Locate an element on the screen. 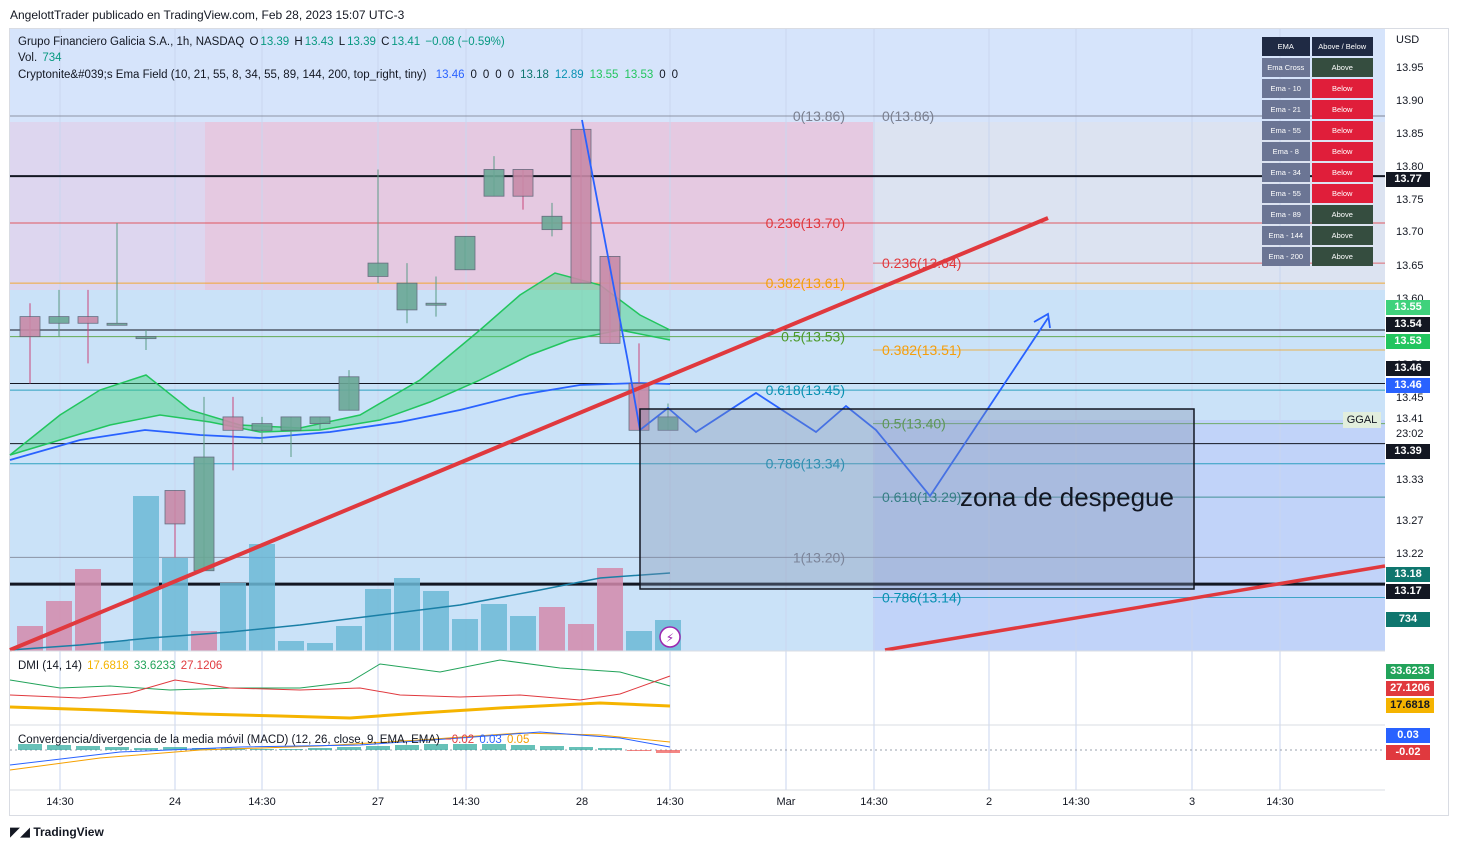 The image size is (1459, 850). legend-ema-value: 13.18 is located at coordinates (534, 75).